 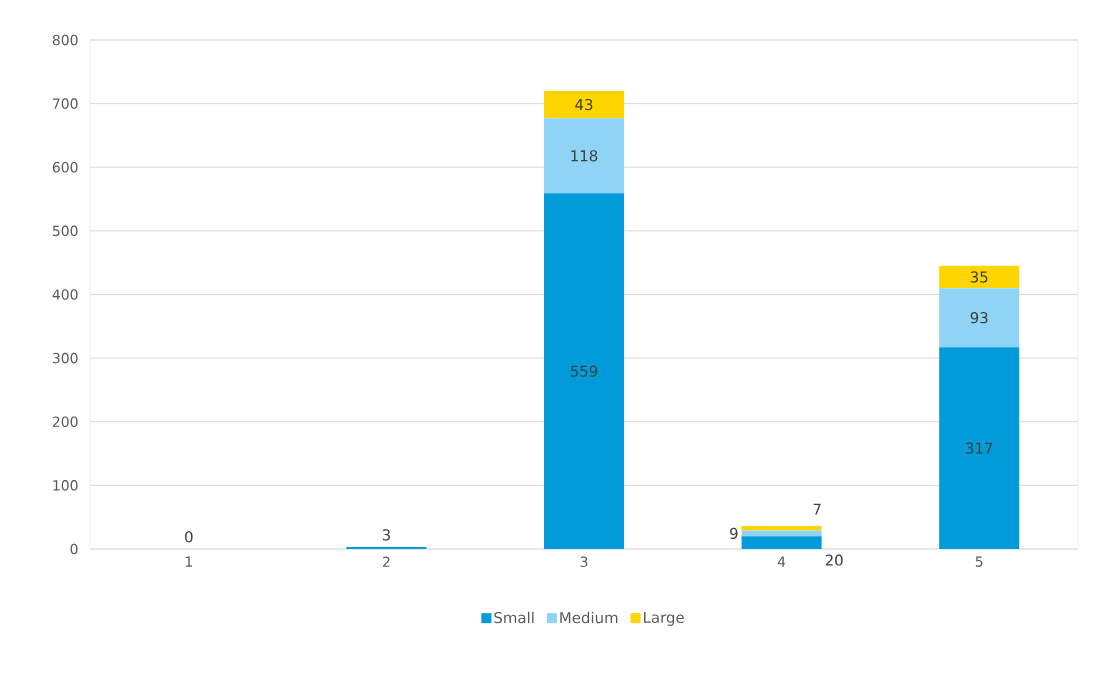 I want to click on data-label: 35, so click(x=979, y=277).